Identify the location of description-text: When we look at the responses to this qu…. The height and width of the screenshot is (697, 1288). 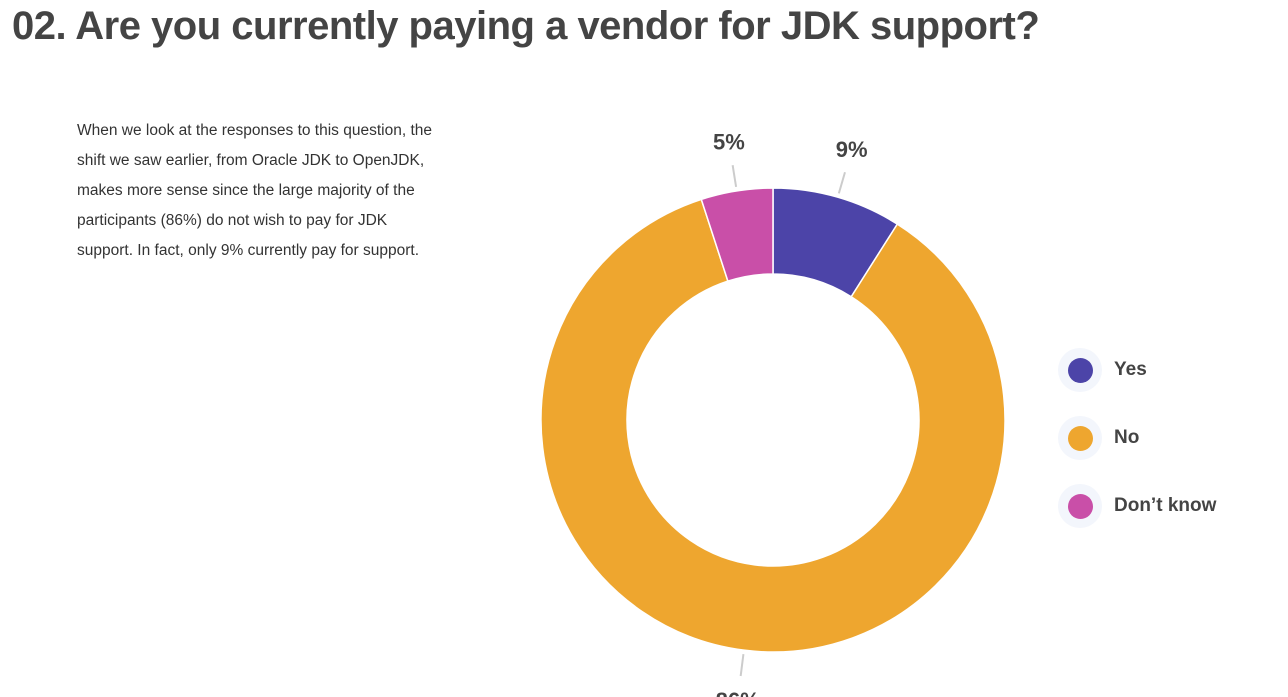
(254, 190).